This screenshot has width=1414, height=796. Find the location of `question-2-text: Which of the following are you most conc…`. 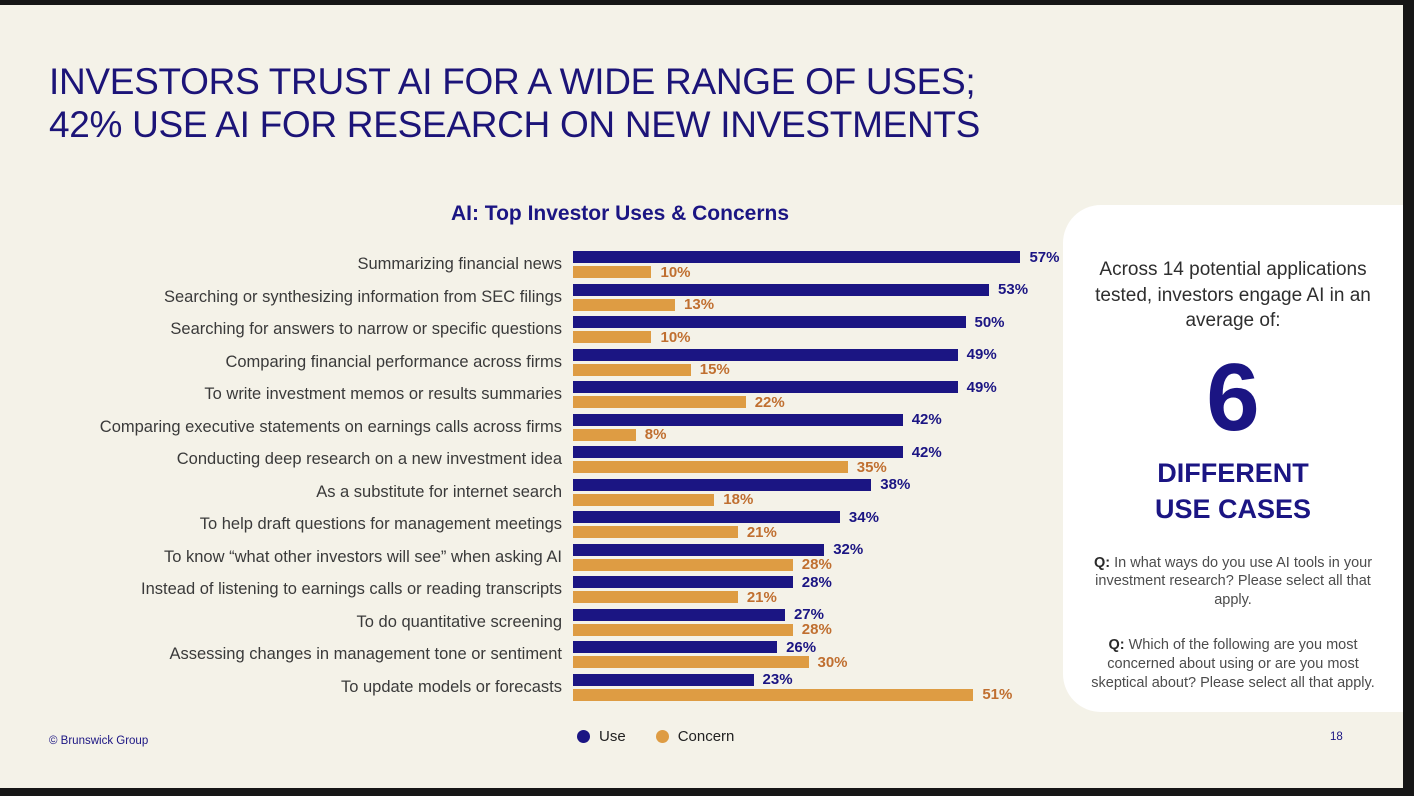

question-2-text: Which of the following are you most conc… is located at coordinates (1233, 664).